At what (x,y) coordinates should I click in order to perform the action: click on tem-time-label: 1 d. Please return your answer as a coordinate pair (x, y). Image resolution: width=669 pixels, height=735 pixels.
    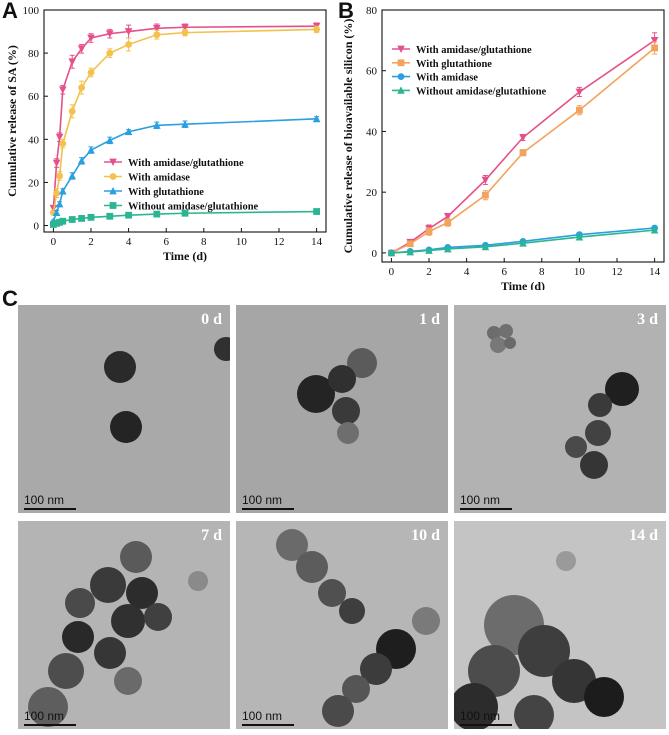
    Looking at the image, I should click on (429, 319).